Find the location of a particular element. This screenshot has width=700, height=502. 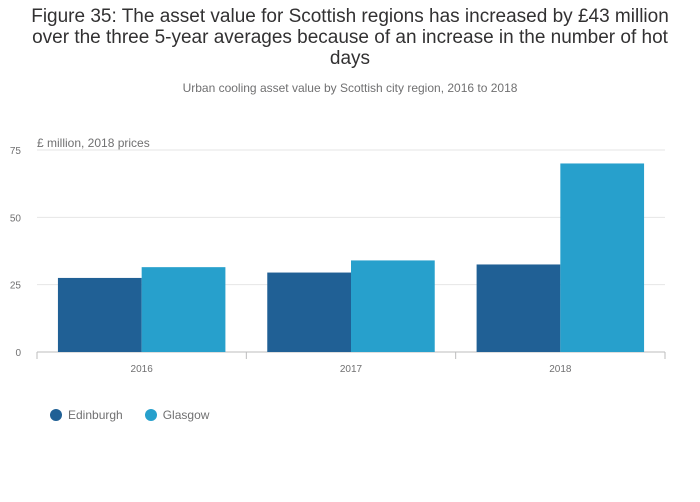

legend-item-glasgow: Glasgow is located at coordinates (177, 415).